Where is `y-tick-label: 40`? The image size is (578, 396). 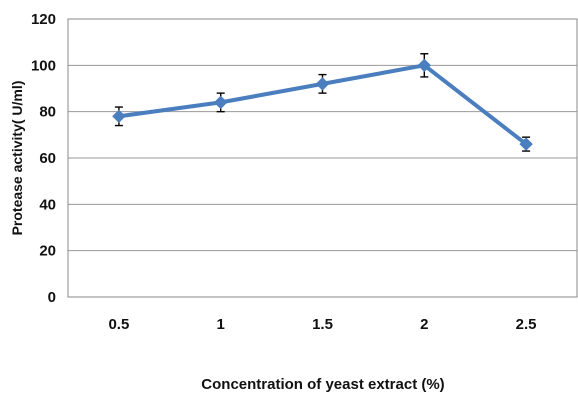
y-tick-label: 40 is located at coordinates (47, 204).